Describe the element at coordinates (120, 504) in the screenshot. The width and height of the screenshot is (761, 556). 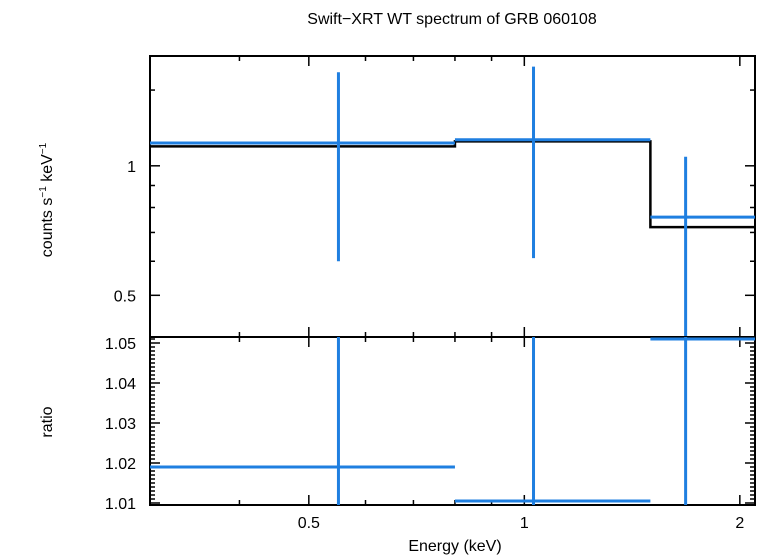
I see `bottom-ytick-label: 1.01` at that location.